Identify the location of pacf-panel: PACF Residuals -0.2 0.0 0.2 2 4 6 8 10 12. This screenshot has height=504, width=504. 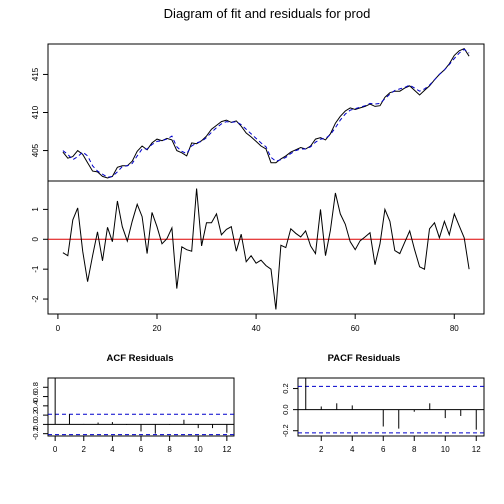
(383, 403).